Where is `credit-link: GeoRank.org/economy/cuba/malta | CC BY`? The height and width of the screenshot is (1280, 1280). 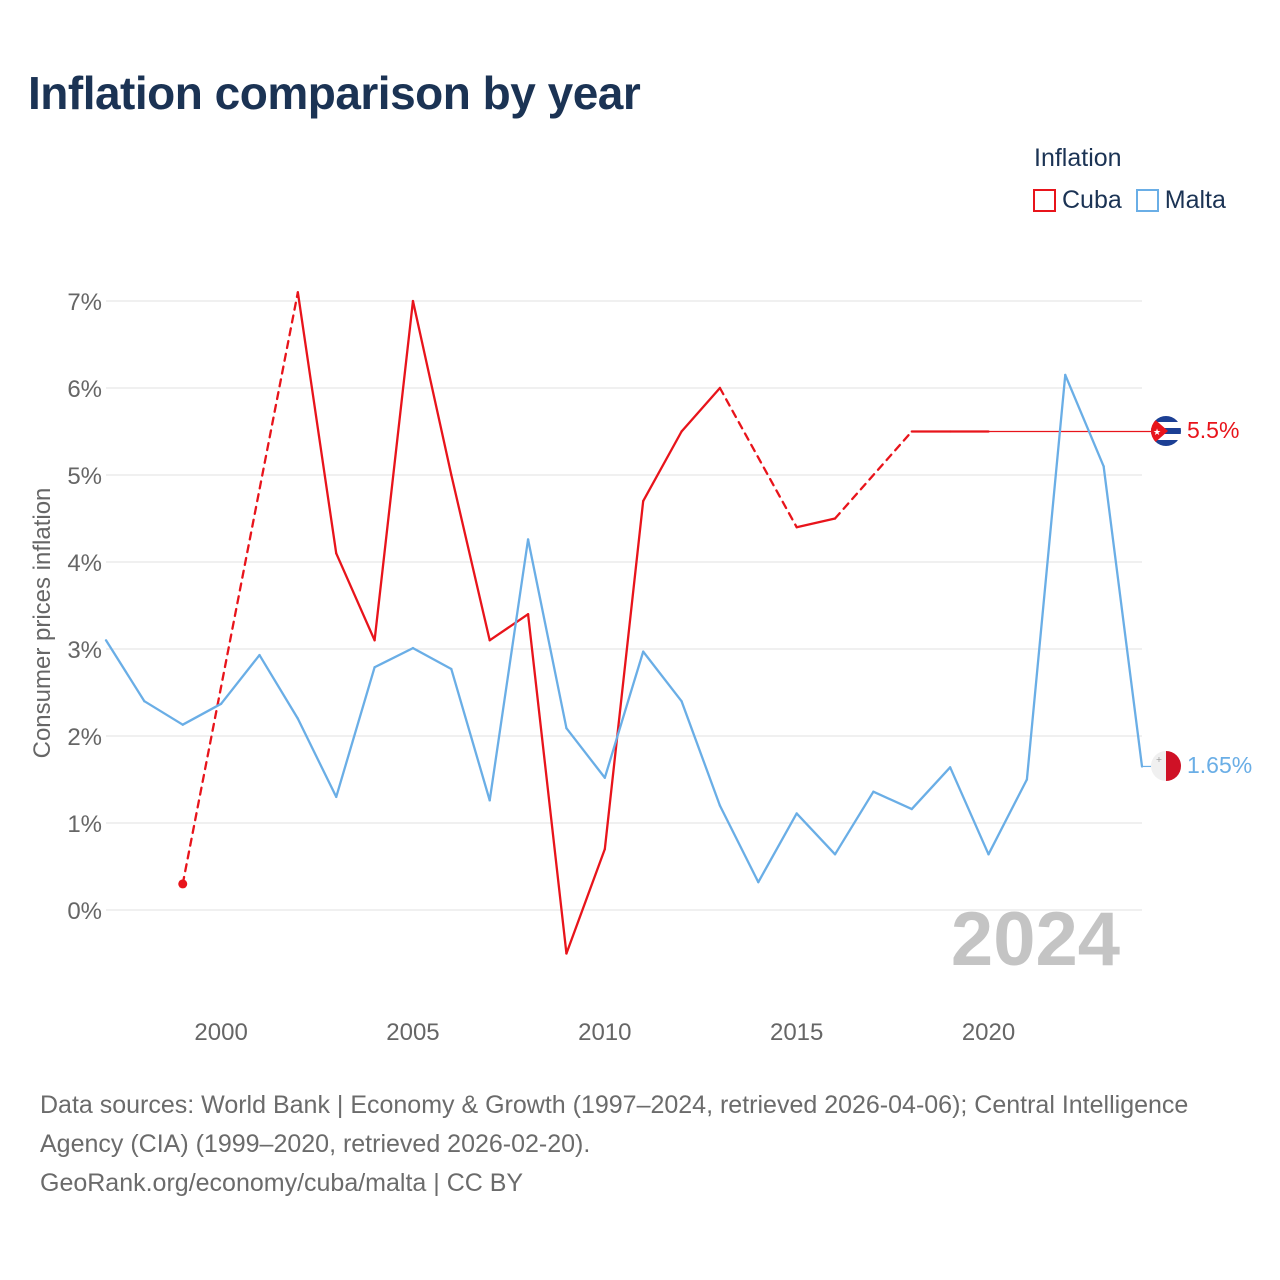 credit-link: GeoRank.org/economy/cuba/malta | CC BY is located at coordinates (282, 1183).